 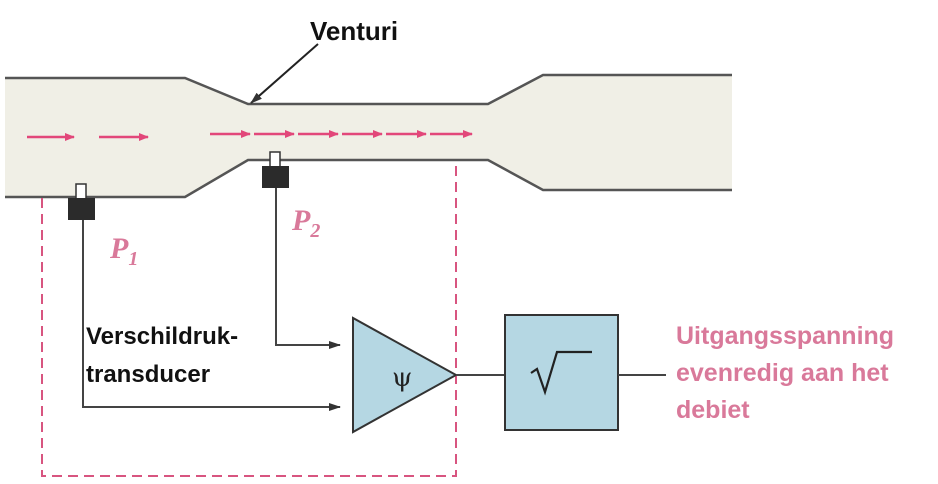 I want to click on output-label-line1: Uitgangsspanning, so click(x=785, y=336).